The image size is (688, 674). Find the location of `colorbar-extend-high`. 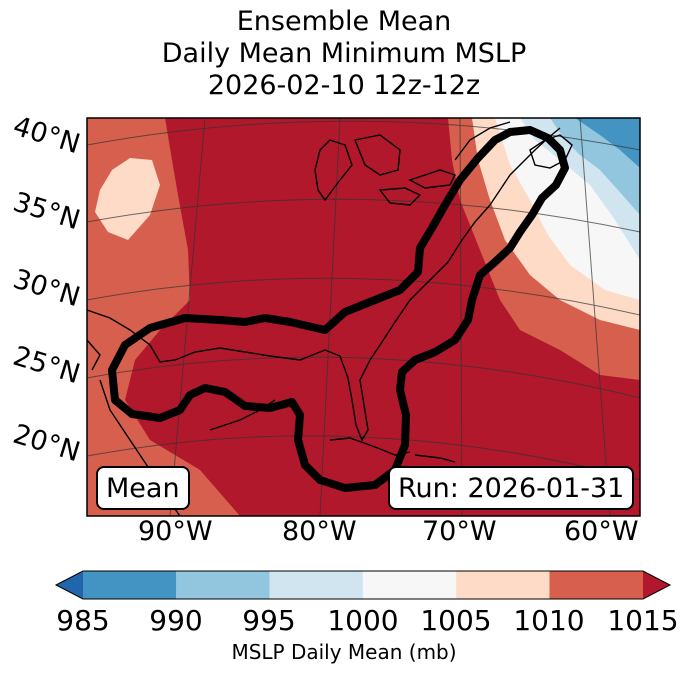

colorbar-extend-high is located at coordinates (656, 585).